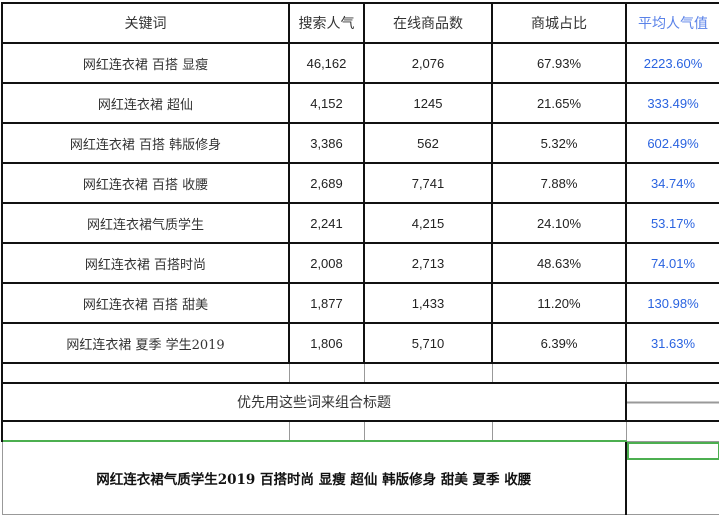  Describe the element at coordinates (428, 23) in the screenshot. I see `header-cell: 在线商品数` at that location.